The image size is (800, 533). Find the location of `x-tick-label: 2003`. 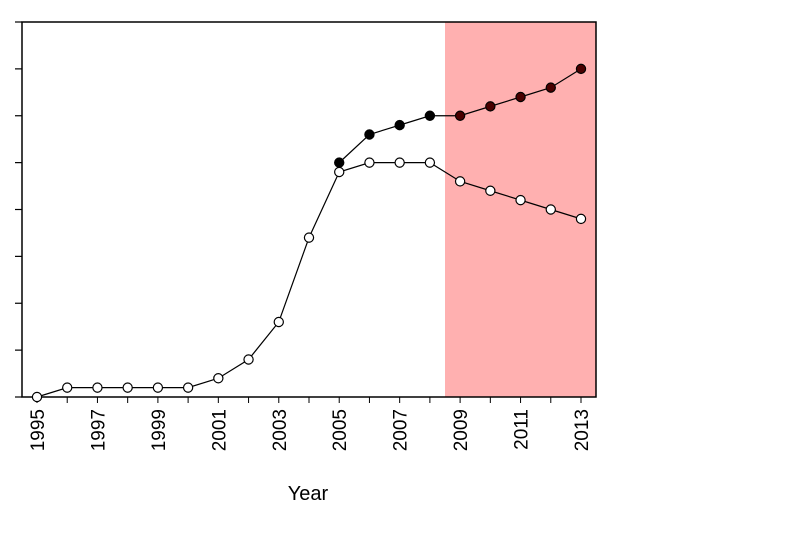

x-tick-label: 2003 is located at coordinates (280, 430).